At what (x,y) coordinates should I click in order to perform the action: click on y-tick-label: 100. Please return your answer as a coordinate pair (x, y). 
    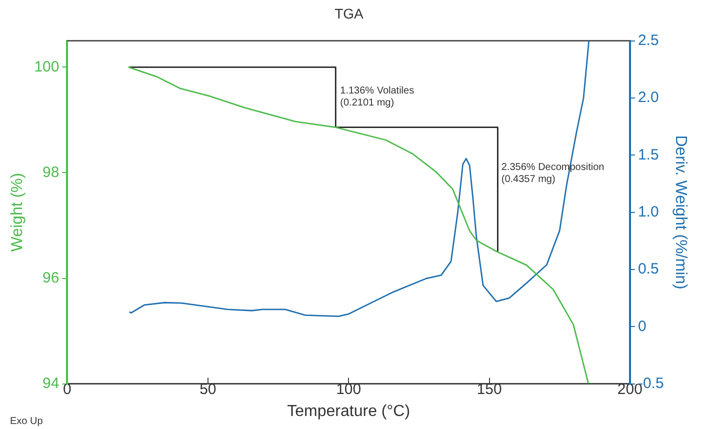
    Looking at the image, I should click on (47, 67).